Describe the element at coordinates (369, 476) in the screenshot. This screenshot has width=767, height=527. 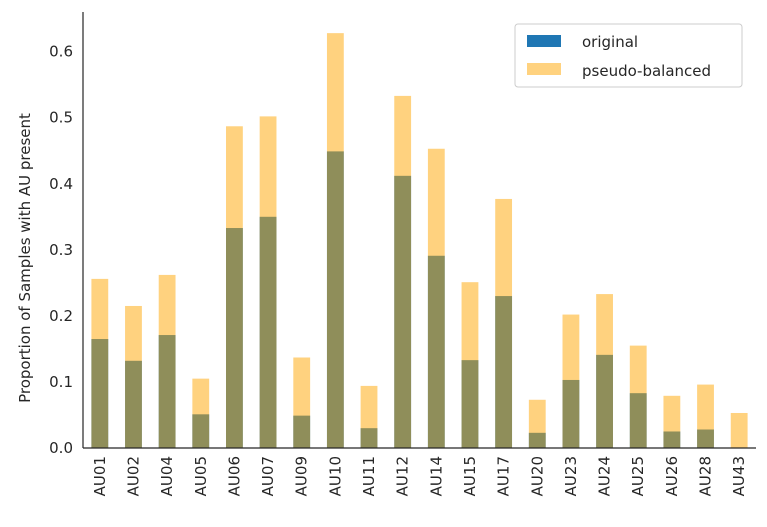
I see `x-tick-label: AU11` at that location.